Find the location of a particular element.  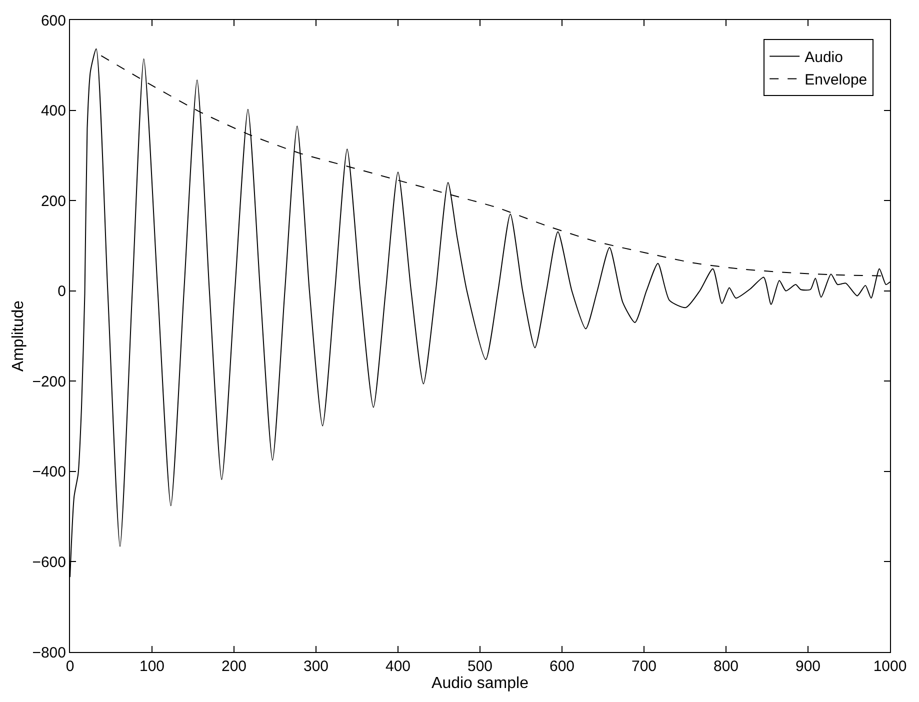

x-tick-label: 1000 is located at coordinates (890, 666).